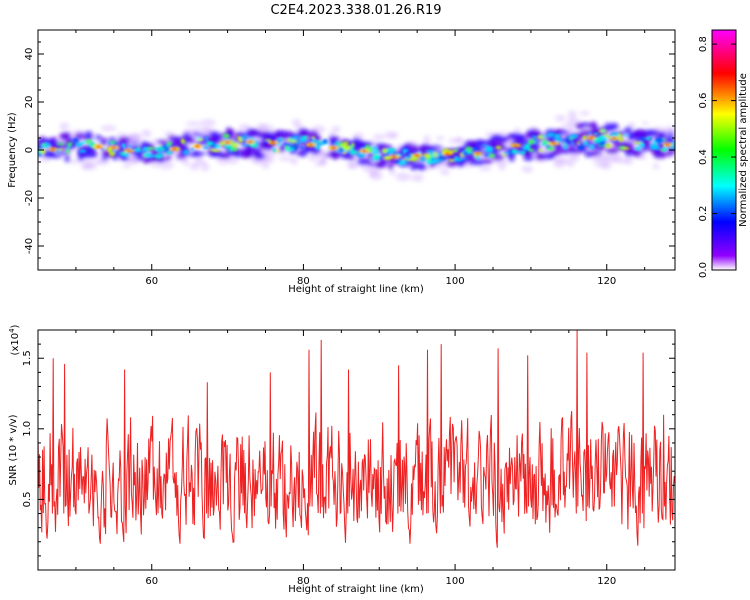 The image size is (750, 600). Describe the element at coordinates (703, 44) in the screenshot. I see `colorbar-tick-label: 0.8` at that location.